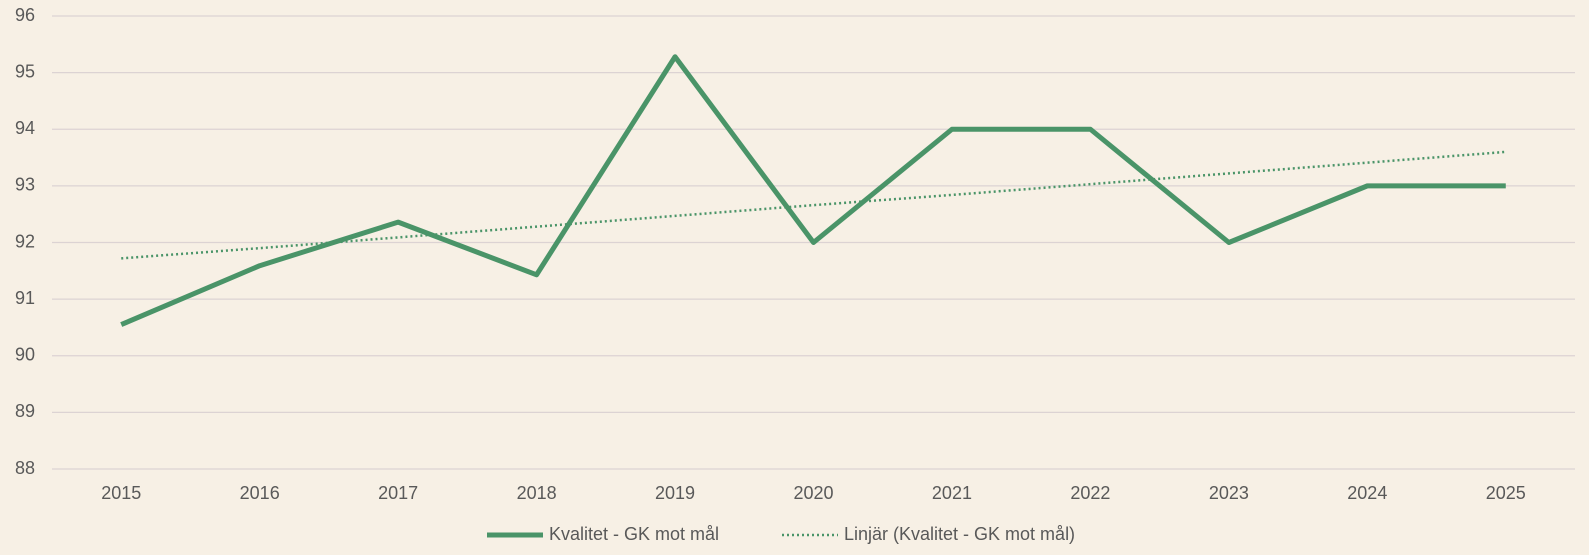 This screenshot has height=555, width=1589. Describe the element at coordinates (25, 71) in the screenshot. I see `y-tick-label: 95` at that location.